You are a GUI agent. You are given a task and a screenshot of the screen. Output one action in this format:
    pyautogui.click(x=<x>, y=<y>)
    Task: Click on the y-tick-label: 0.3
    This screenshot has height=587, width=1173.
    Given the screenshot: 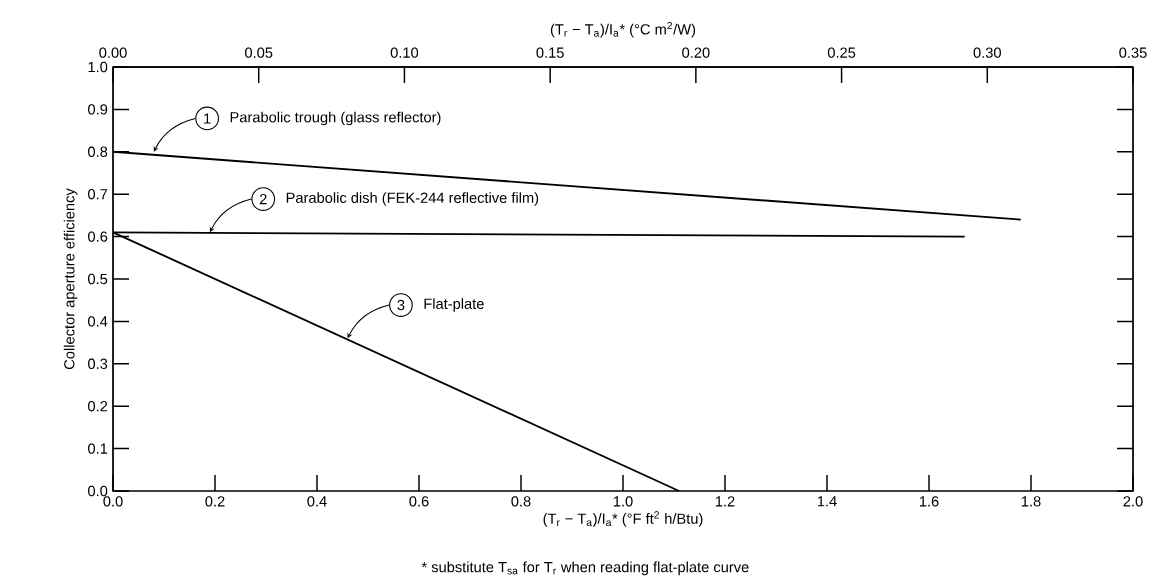 What is the action you would take?
    pyautogui.click(x=98, y=363)
    